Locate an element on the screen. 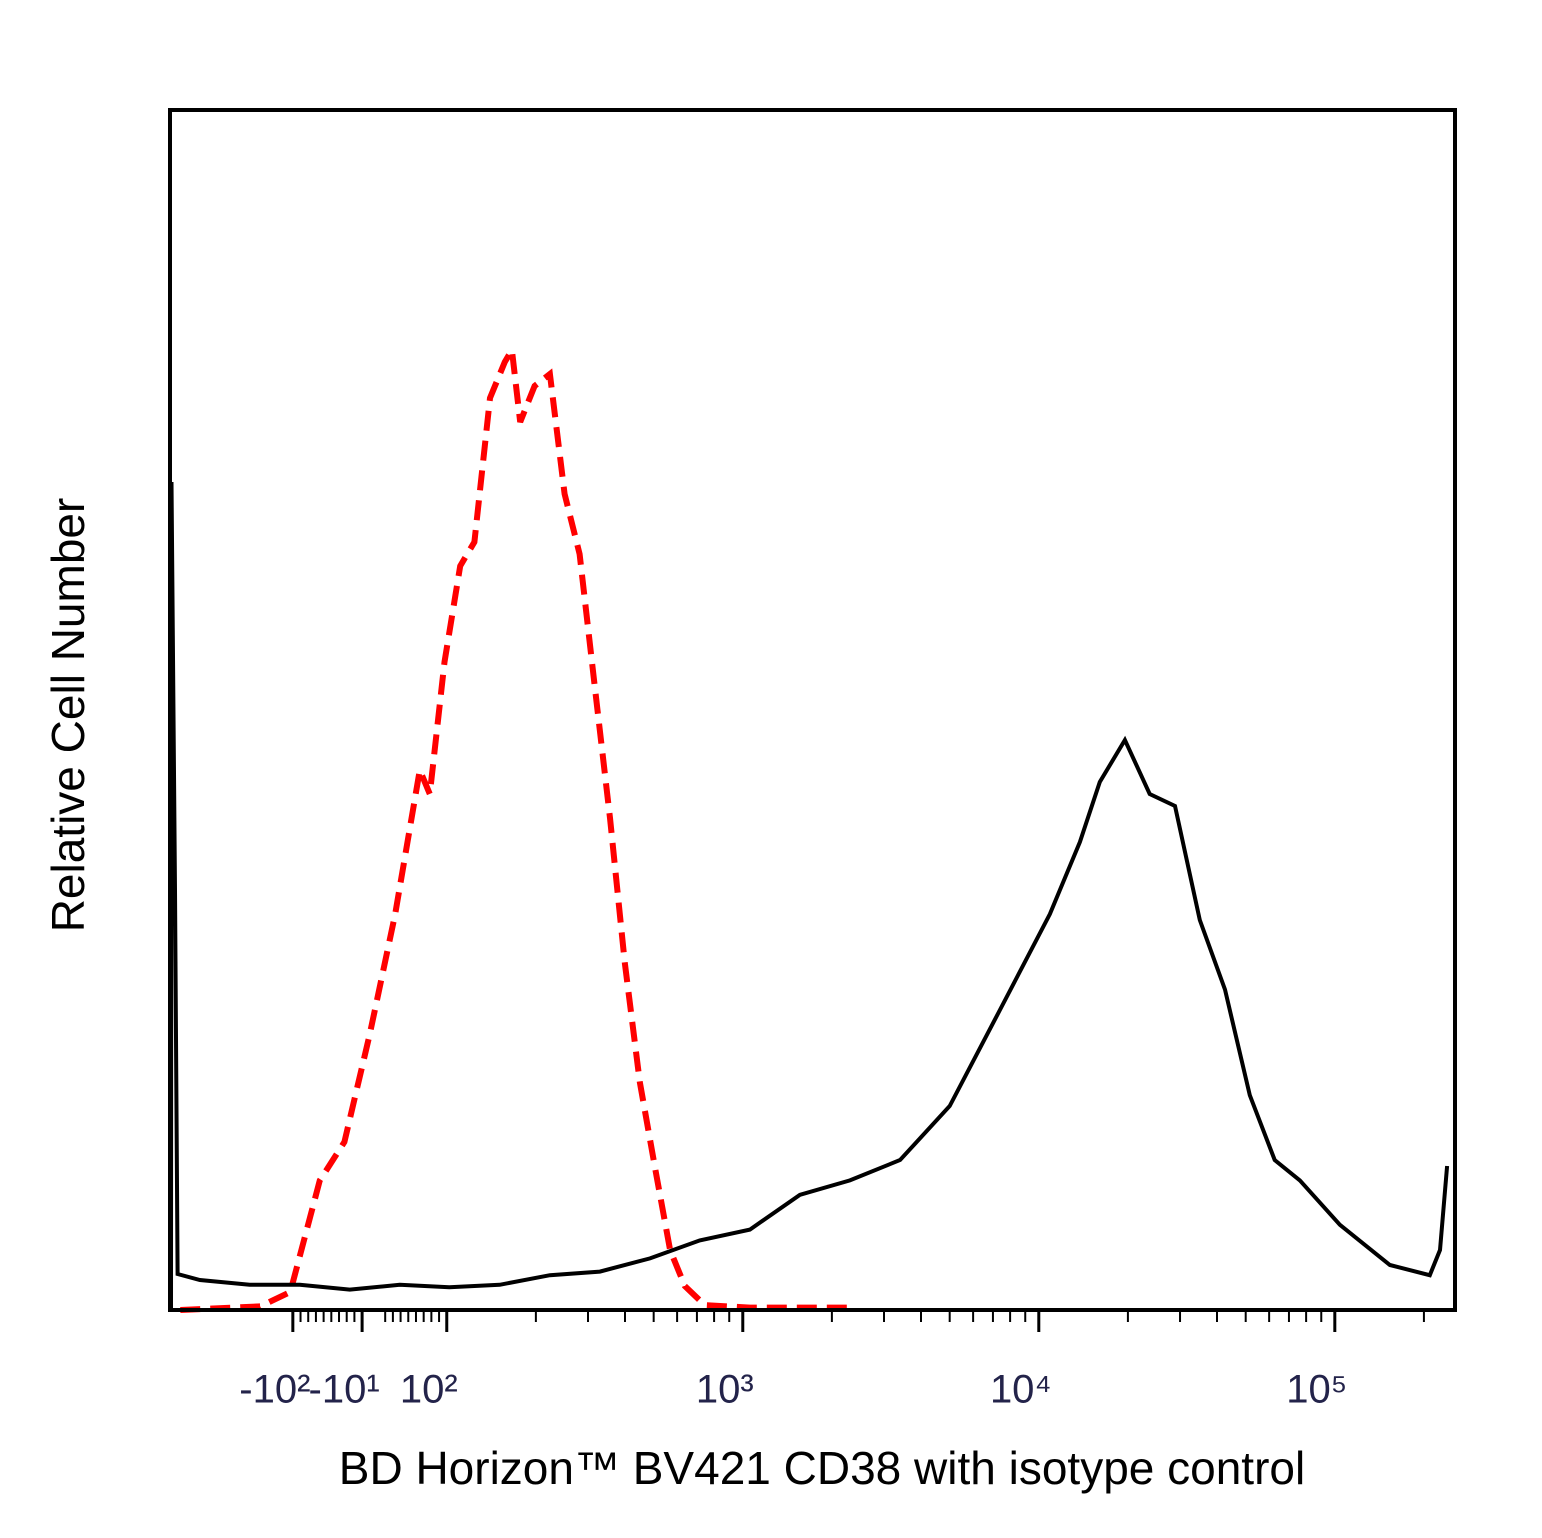 The image size is (1542, 1538). x-tick-label: 10³ is located at coordinates (725, 1390).